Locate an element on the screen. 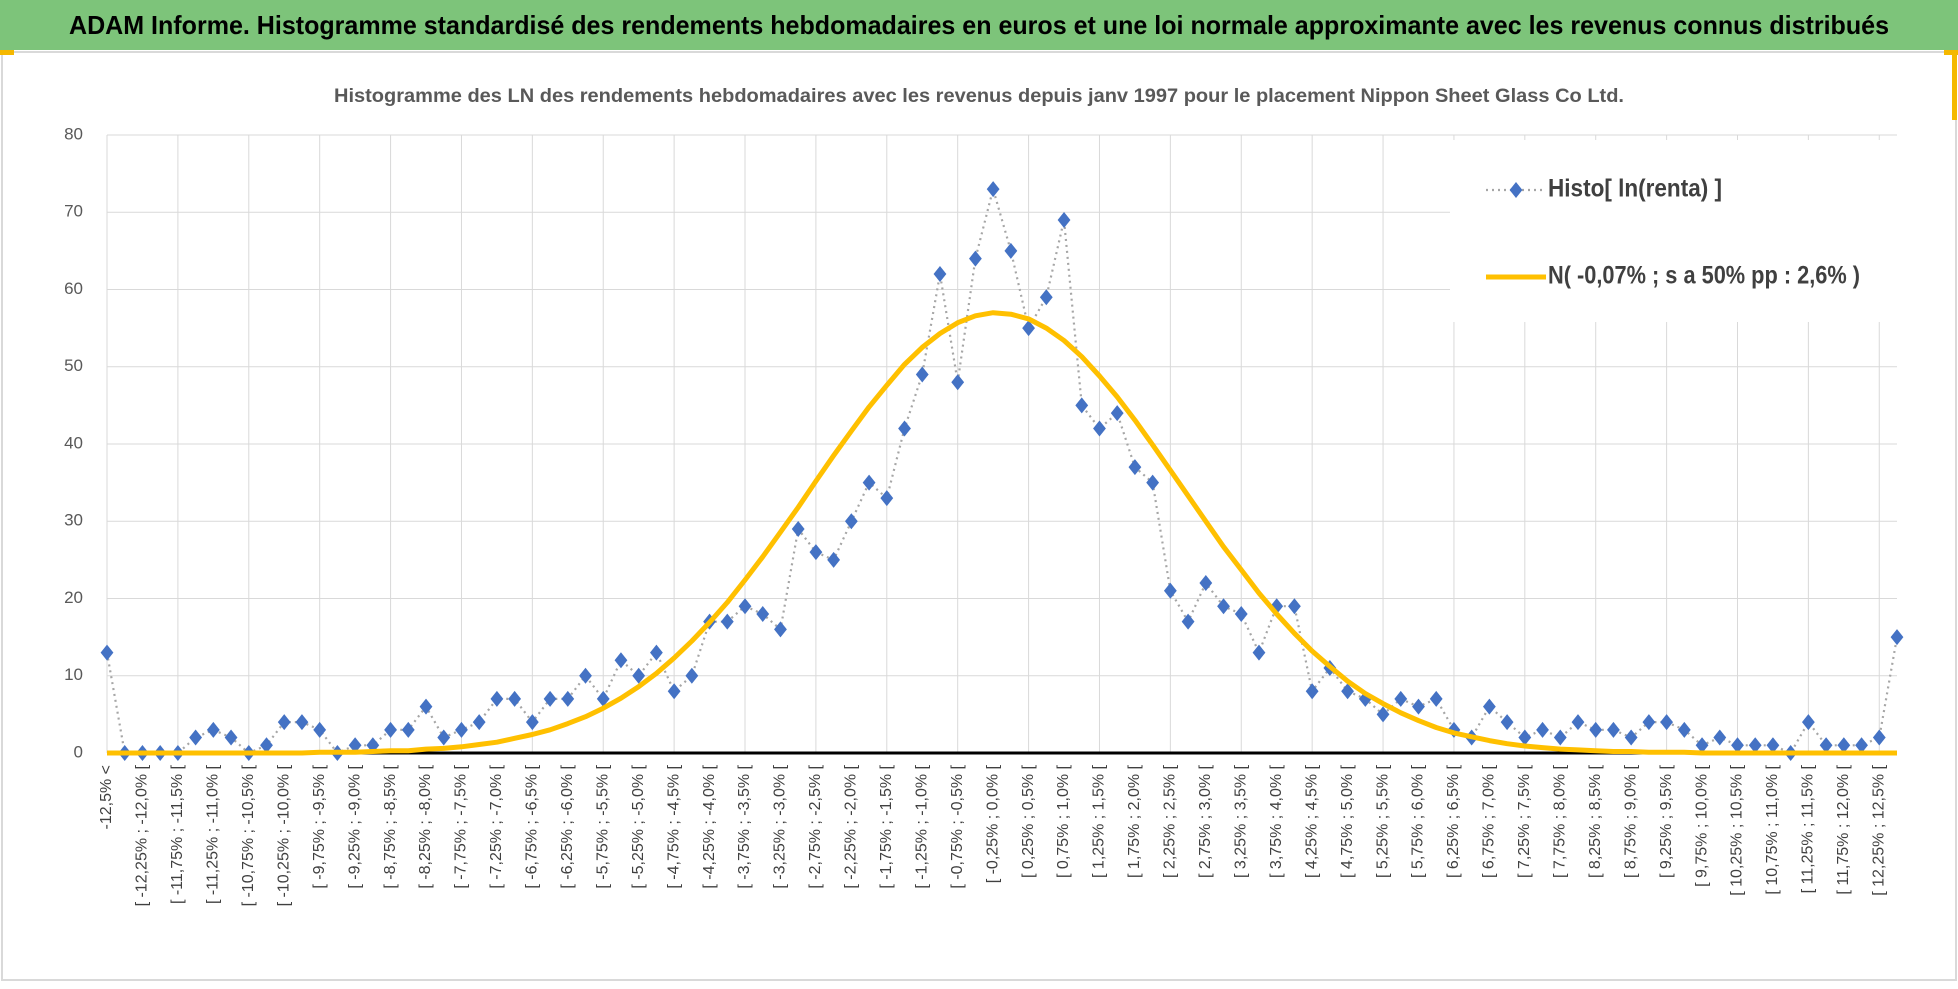 This screenshot has height=989, width=1958. x-tick-label: [ -4,25% ; -4,0% [ is located at coordinates (709, 826).